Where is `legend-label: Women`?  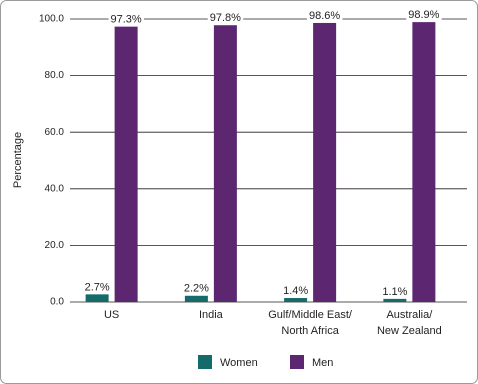 legend-label: Women is located at coordinates (239, 363).